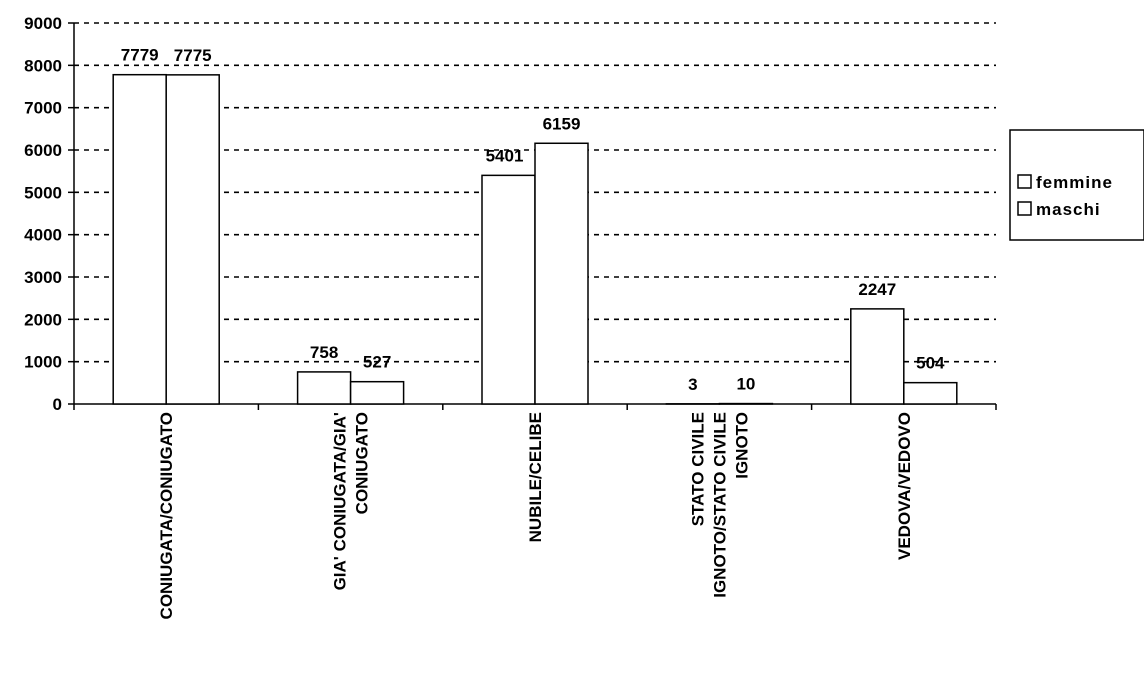 The height and width of the screenshot is (681, 1144). What do you see at coordinates (43, 65) in the screenshot?
I see `y-tick-label: 8000` at bounding box center [43, 65].